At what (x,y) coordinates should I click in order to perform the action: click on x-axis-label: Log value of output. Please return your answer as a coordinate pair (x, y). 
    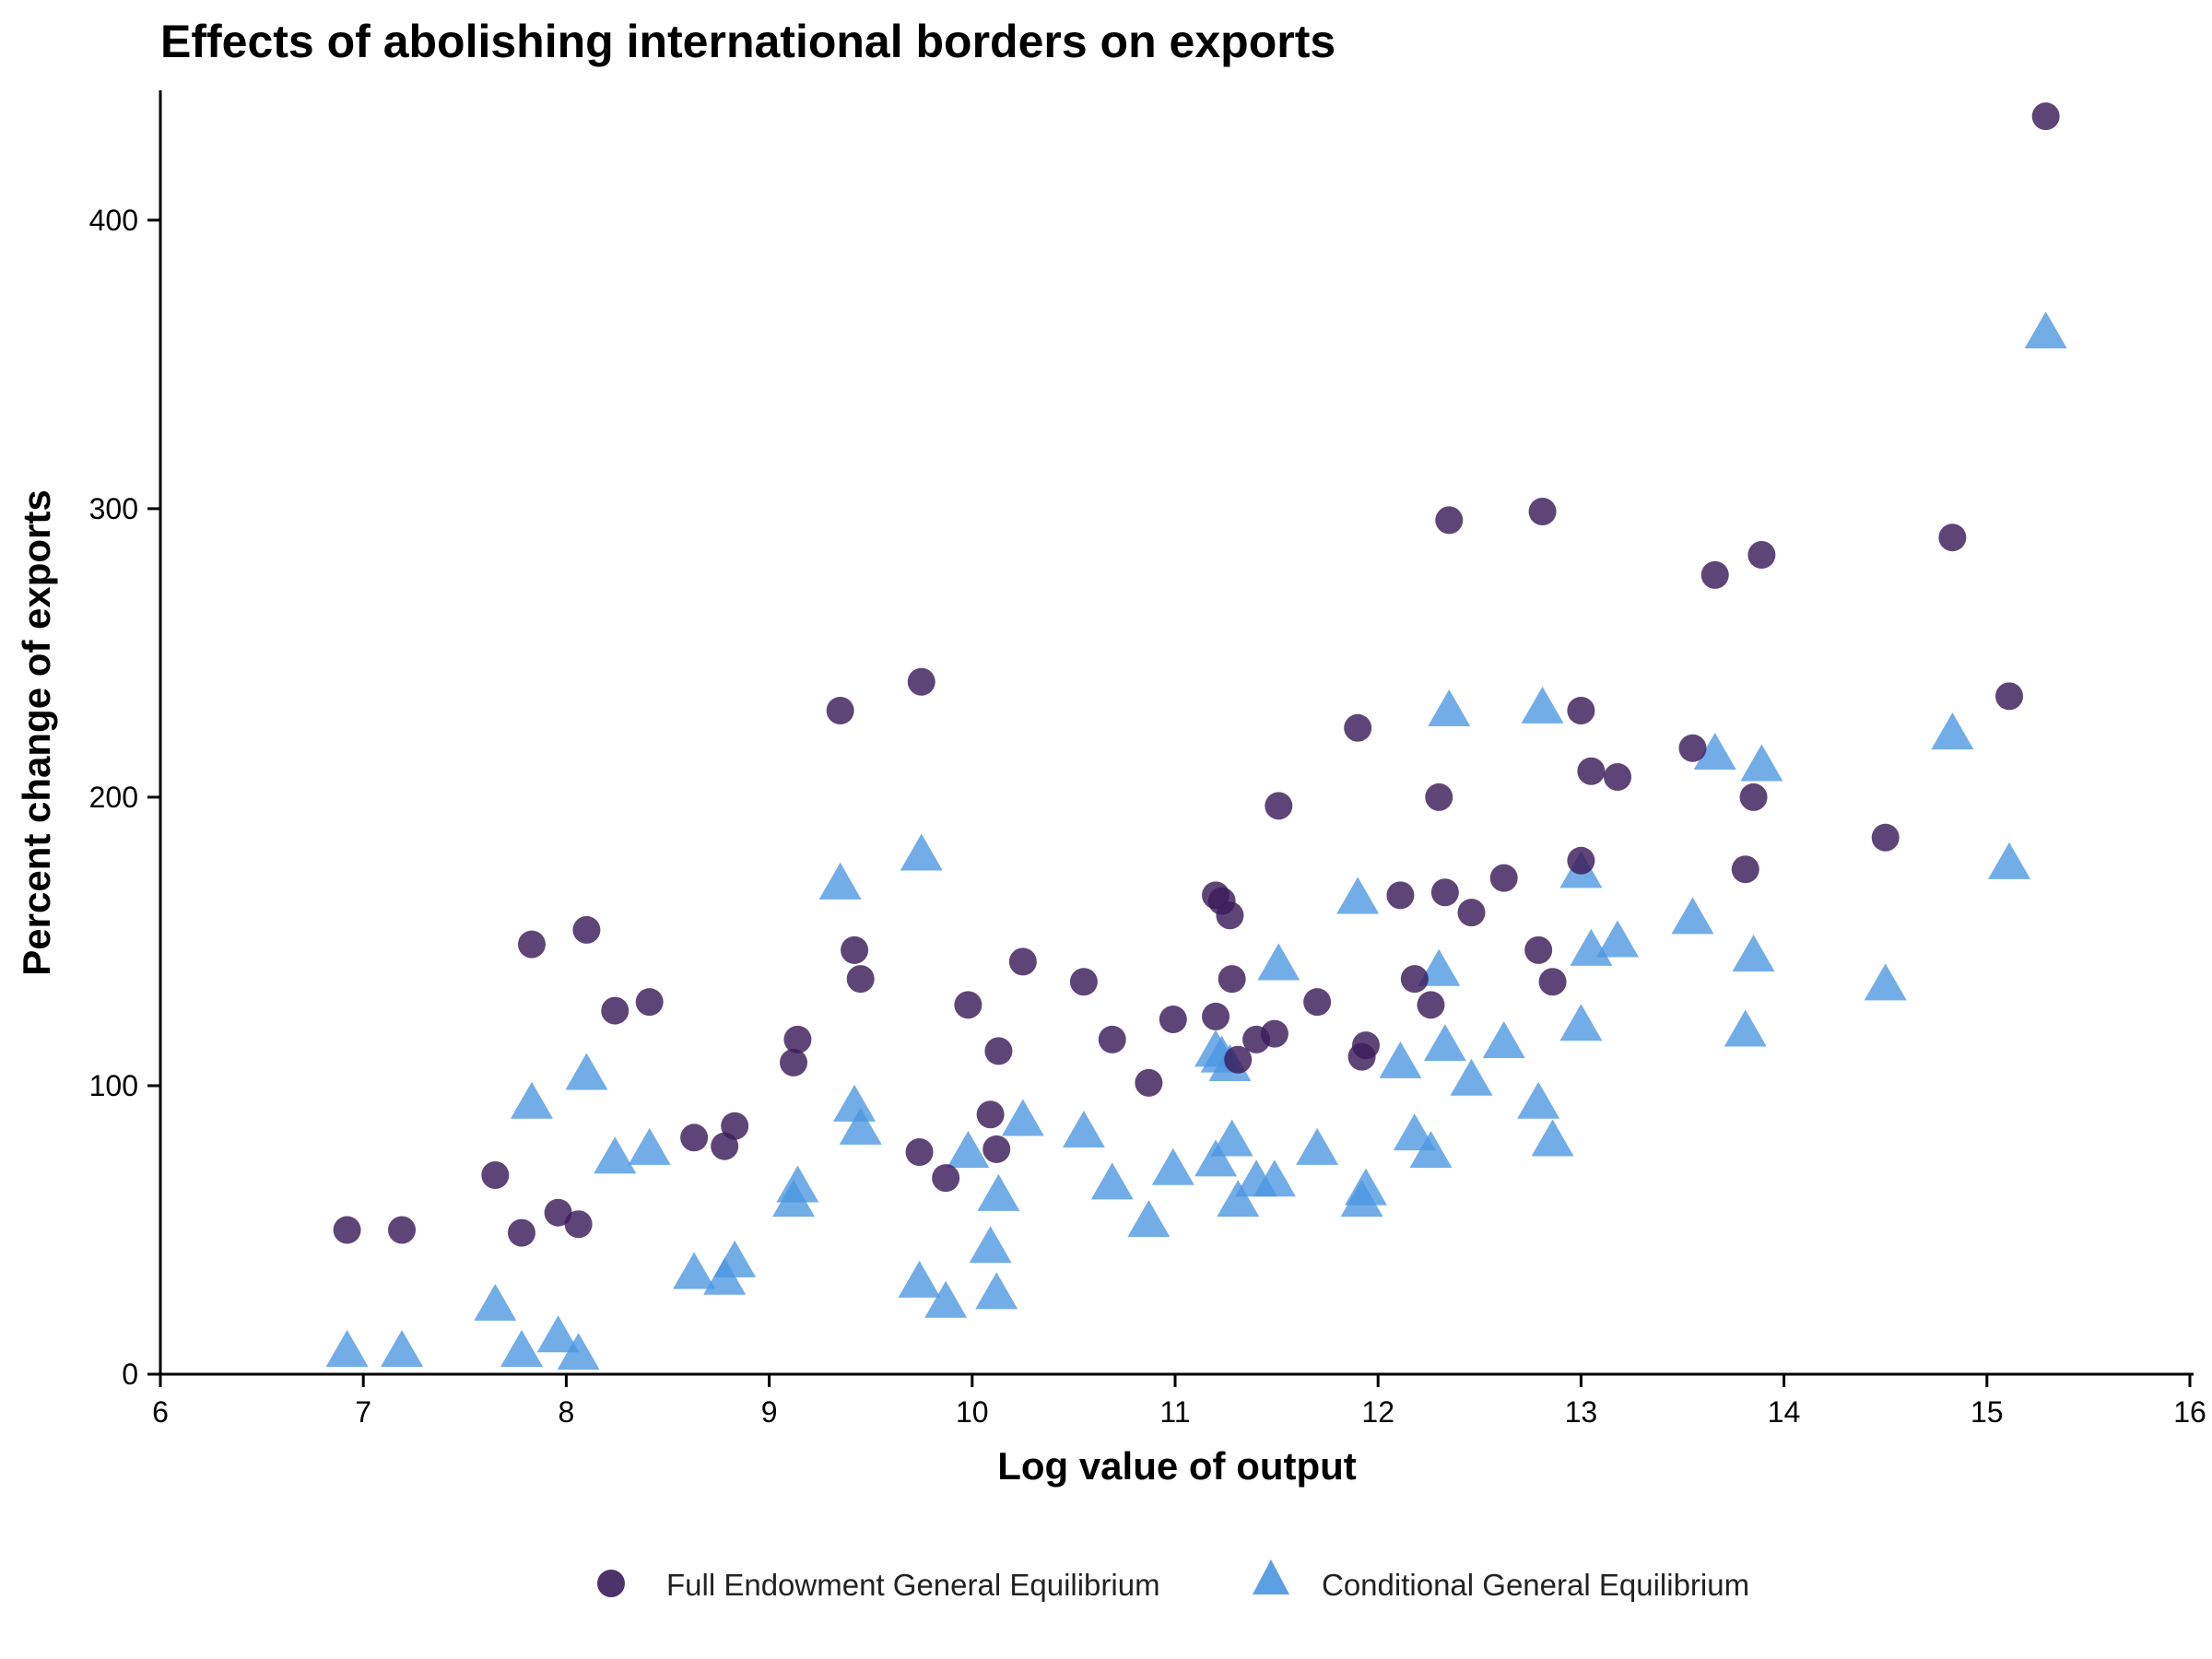
    Looking at the image, I should click on (1177, 1466).